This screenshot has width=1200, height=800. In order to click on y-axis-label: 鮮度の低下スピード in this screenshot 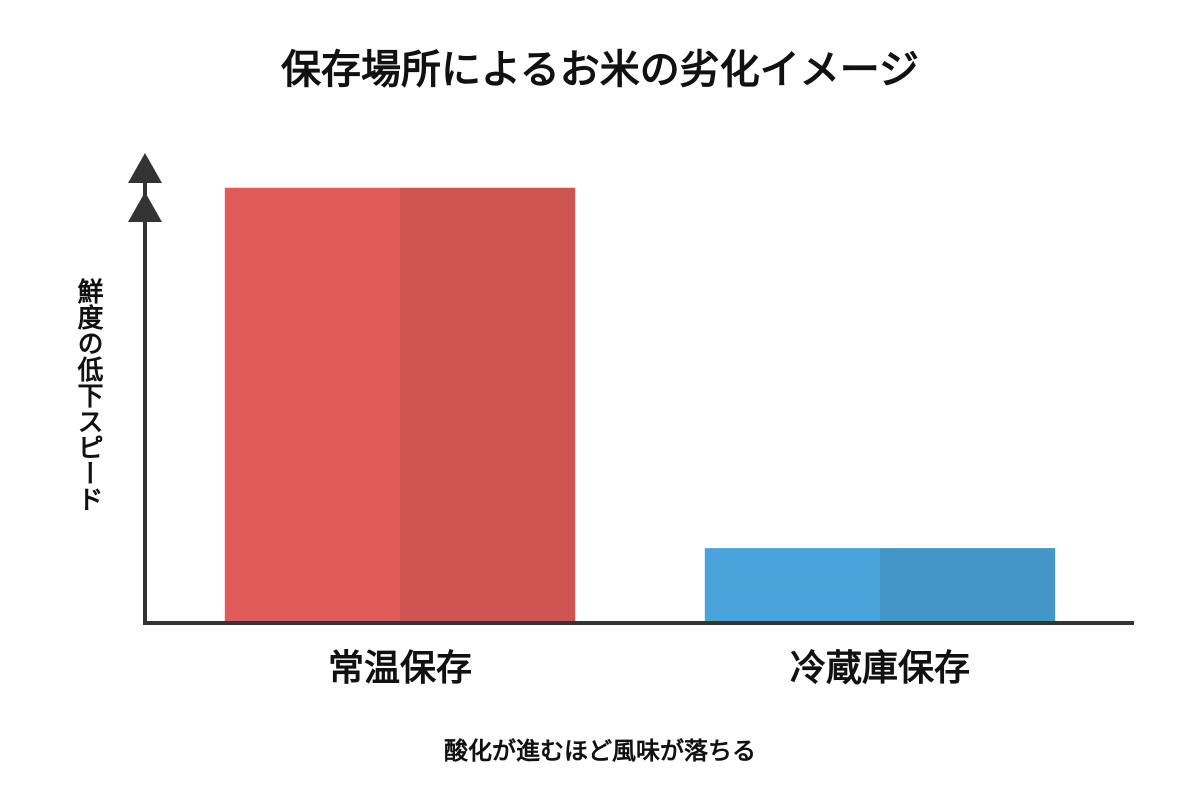, I will do `click(88, 395)`.